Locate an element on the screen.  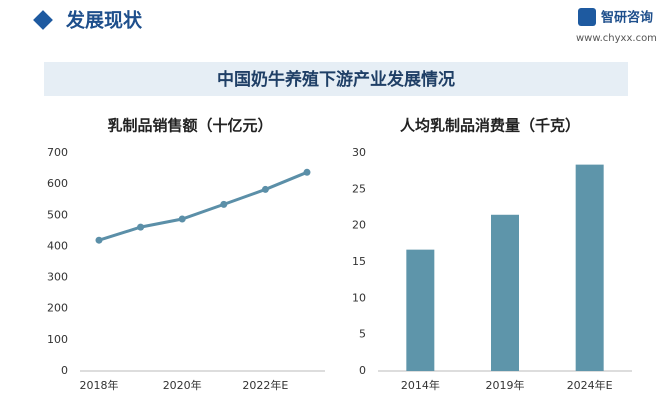
x-tick-label: 2014年 is located at coordinates (420, 385).